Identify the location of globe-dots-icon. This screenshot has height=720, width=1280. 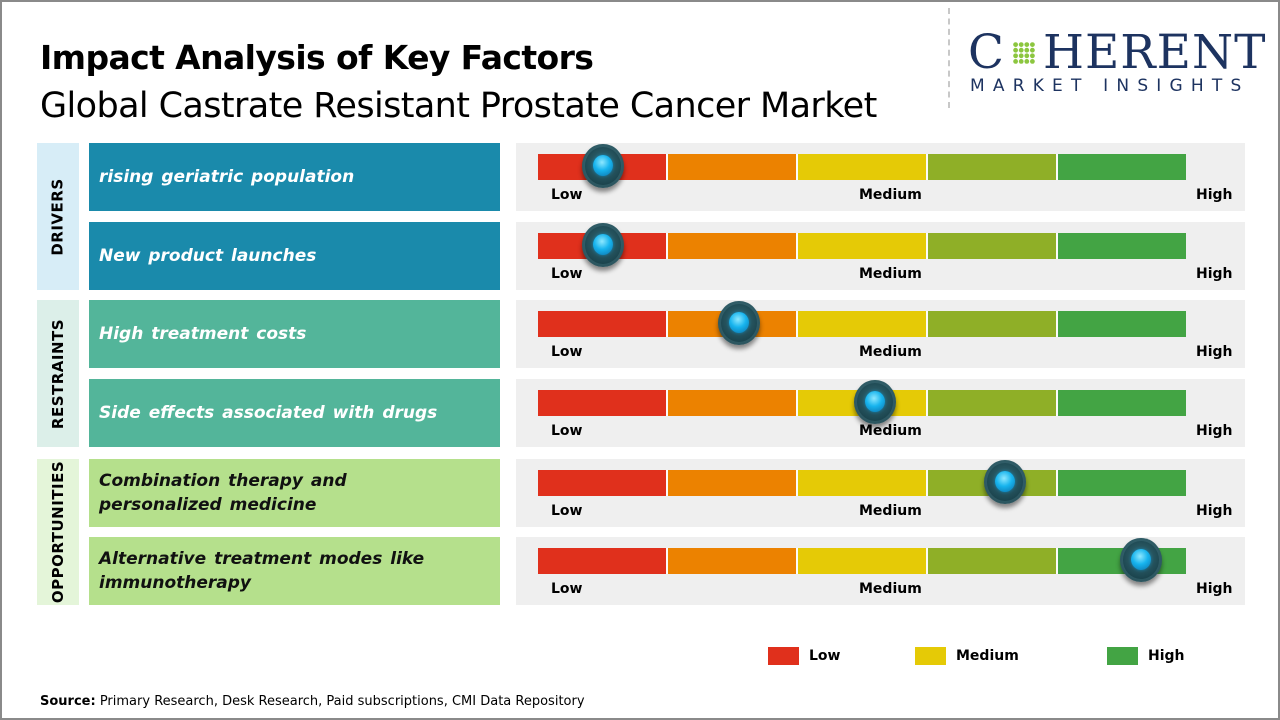
(1024, 53).